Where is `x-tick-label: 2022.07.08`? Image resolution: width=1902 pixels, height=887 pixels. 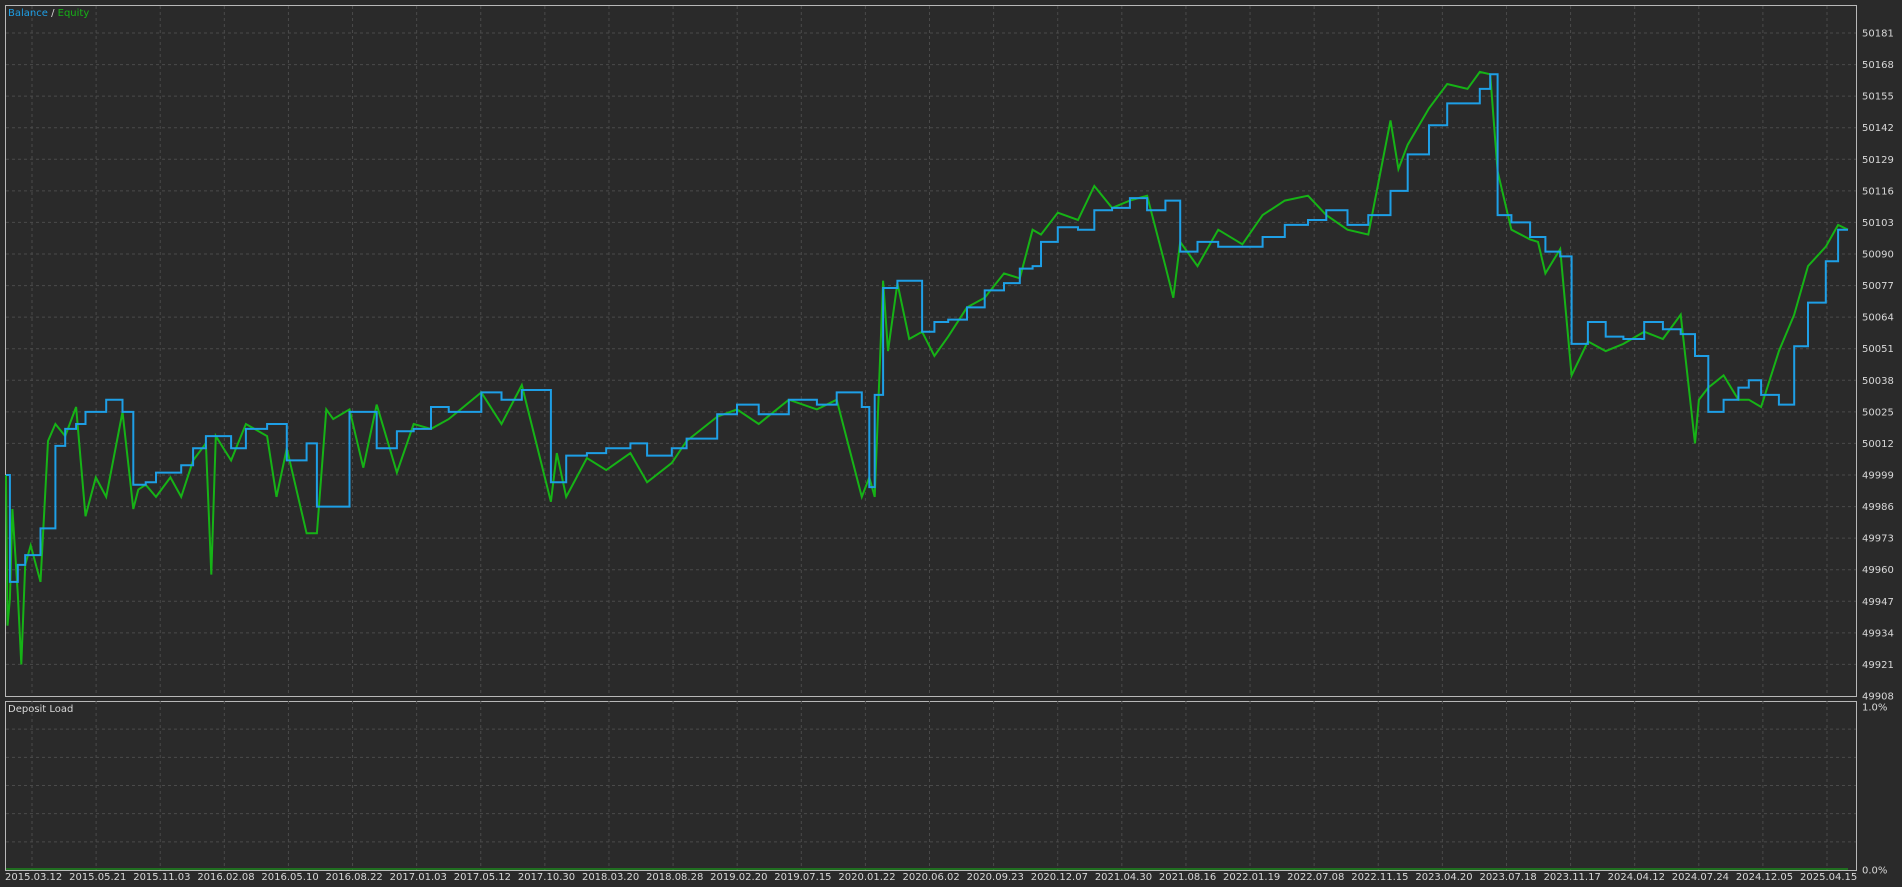 x-tick-label: 2022.07.08 is located at coordinates (1315, 877).